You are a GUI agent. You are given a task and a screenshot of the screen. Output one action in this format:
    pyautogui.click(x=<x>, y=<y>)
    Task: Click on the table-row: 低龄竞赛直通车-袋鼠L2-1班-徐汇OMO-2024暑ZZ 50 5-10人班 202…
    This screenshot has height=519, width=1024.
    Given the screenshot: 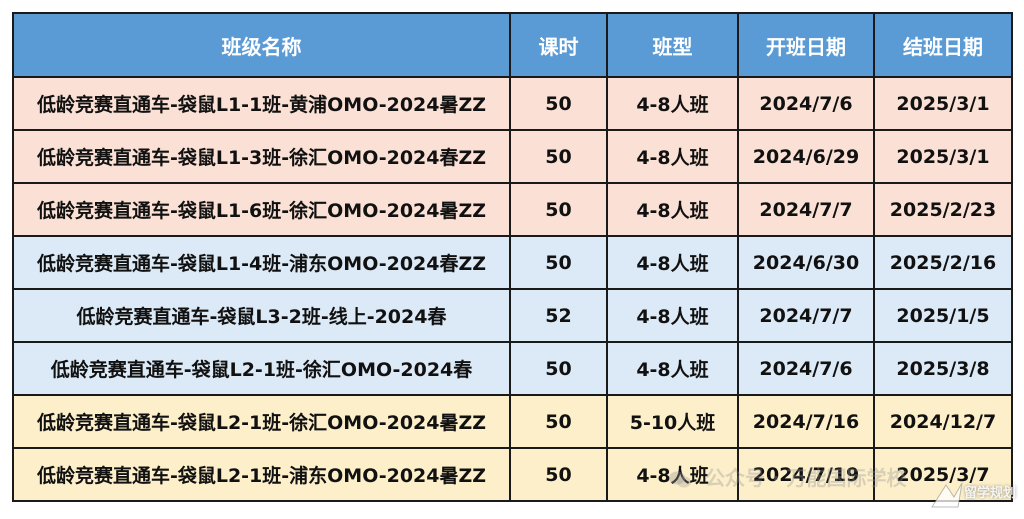 What is the action you would take?
    pyautogui.click(x=512, y=421)
    